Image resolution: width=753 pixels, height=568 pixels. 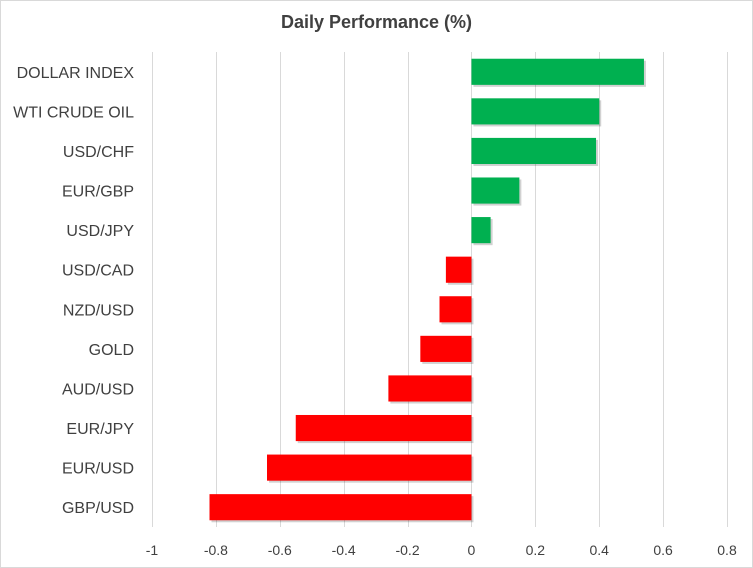 What do you see at coordinates (100, 429) in the screenshot?
I see `category-label: EUR/JPY` at bounding box center [100, 429].